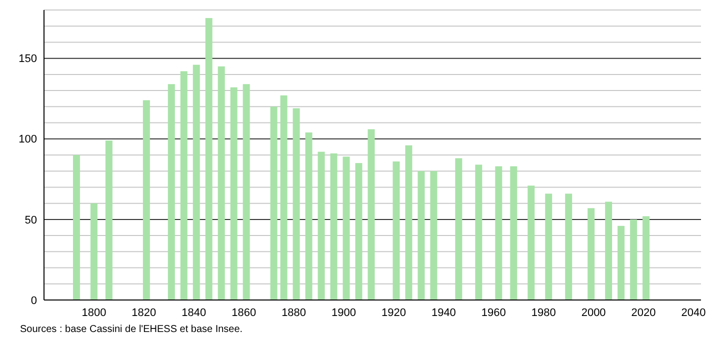 The height and width of the screenshot is (340, 710). Describe the element at coordinates (194, 313) in the screenshot. I see `x-tick-label: 1840` at that location.